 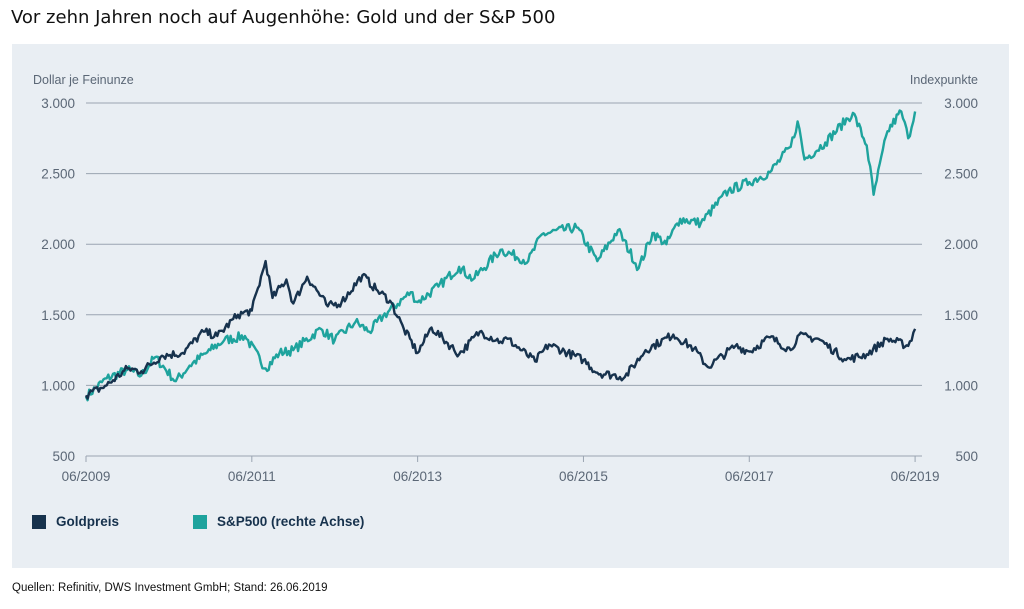 I want to click on x-tick-label: 06/2011, so click(x=252, y=476).